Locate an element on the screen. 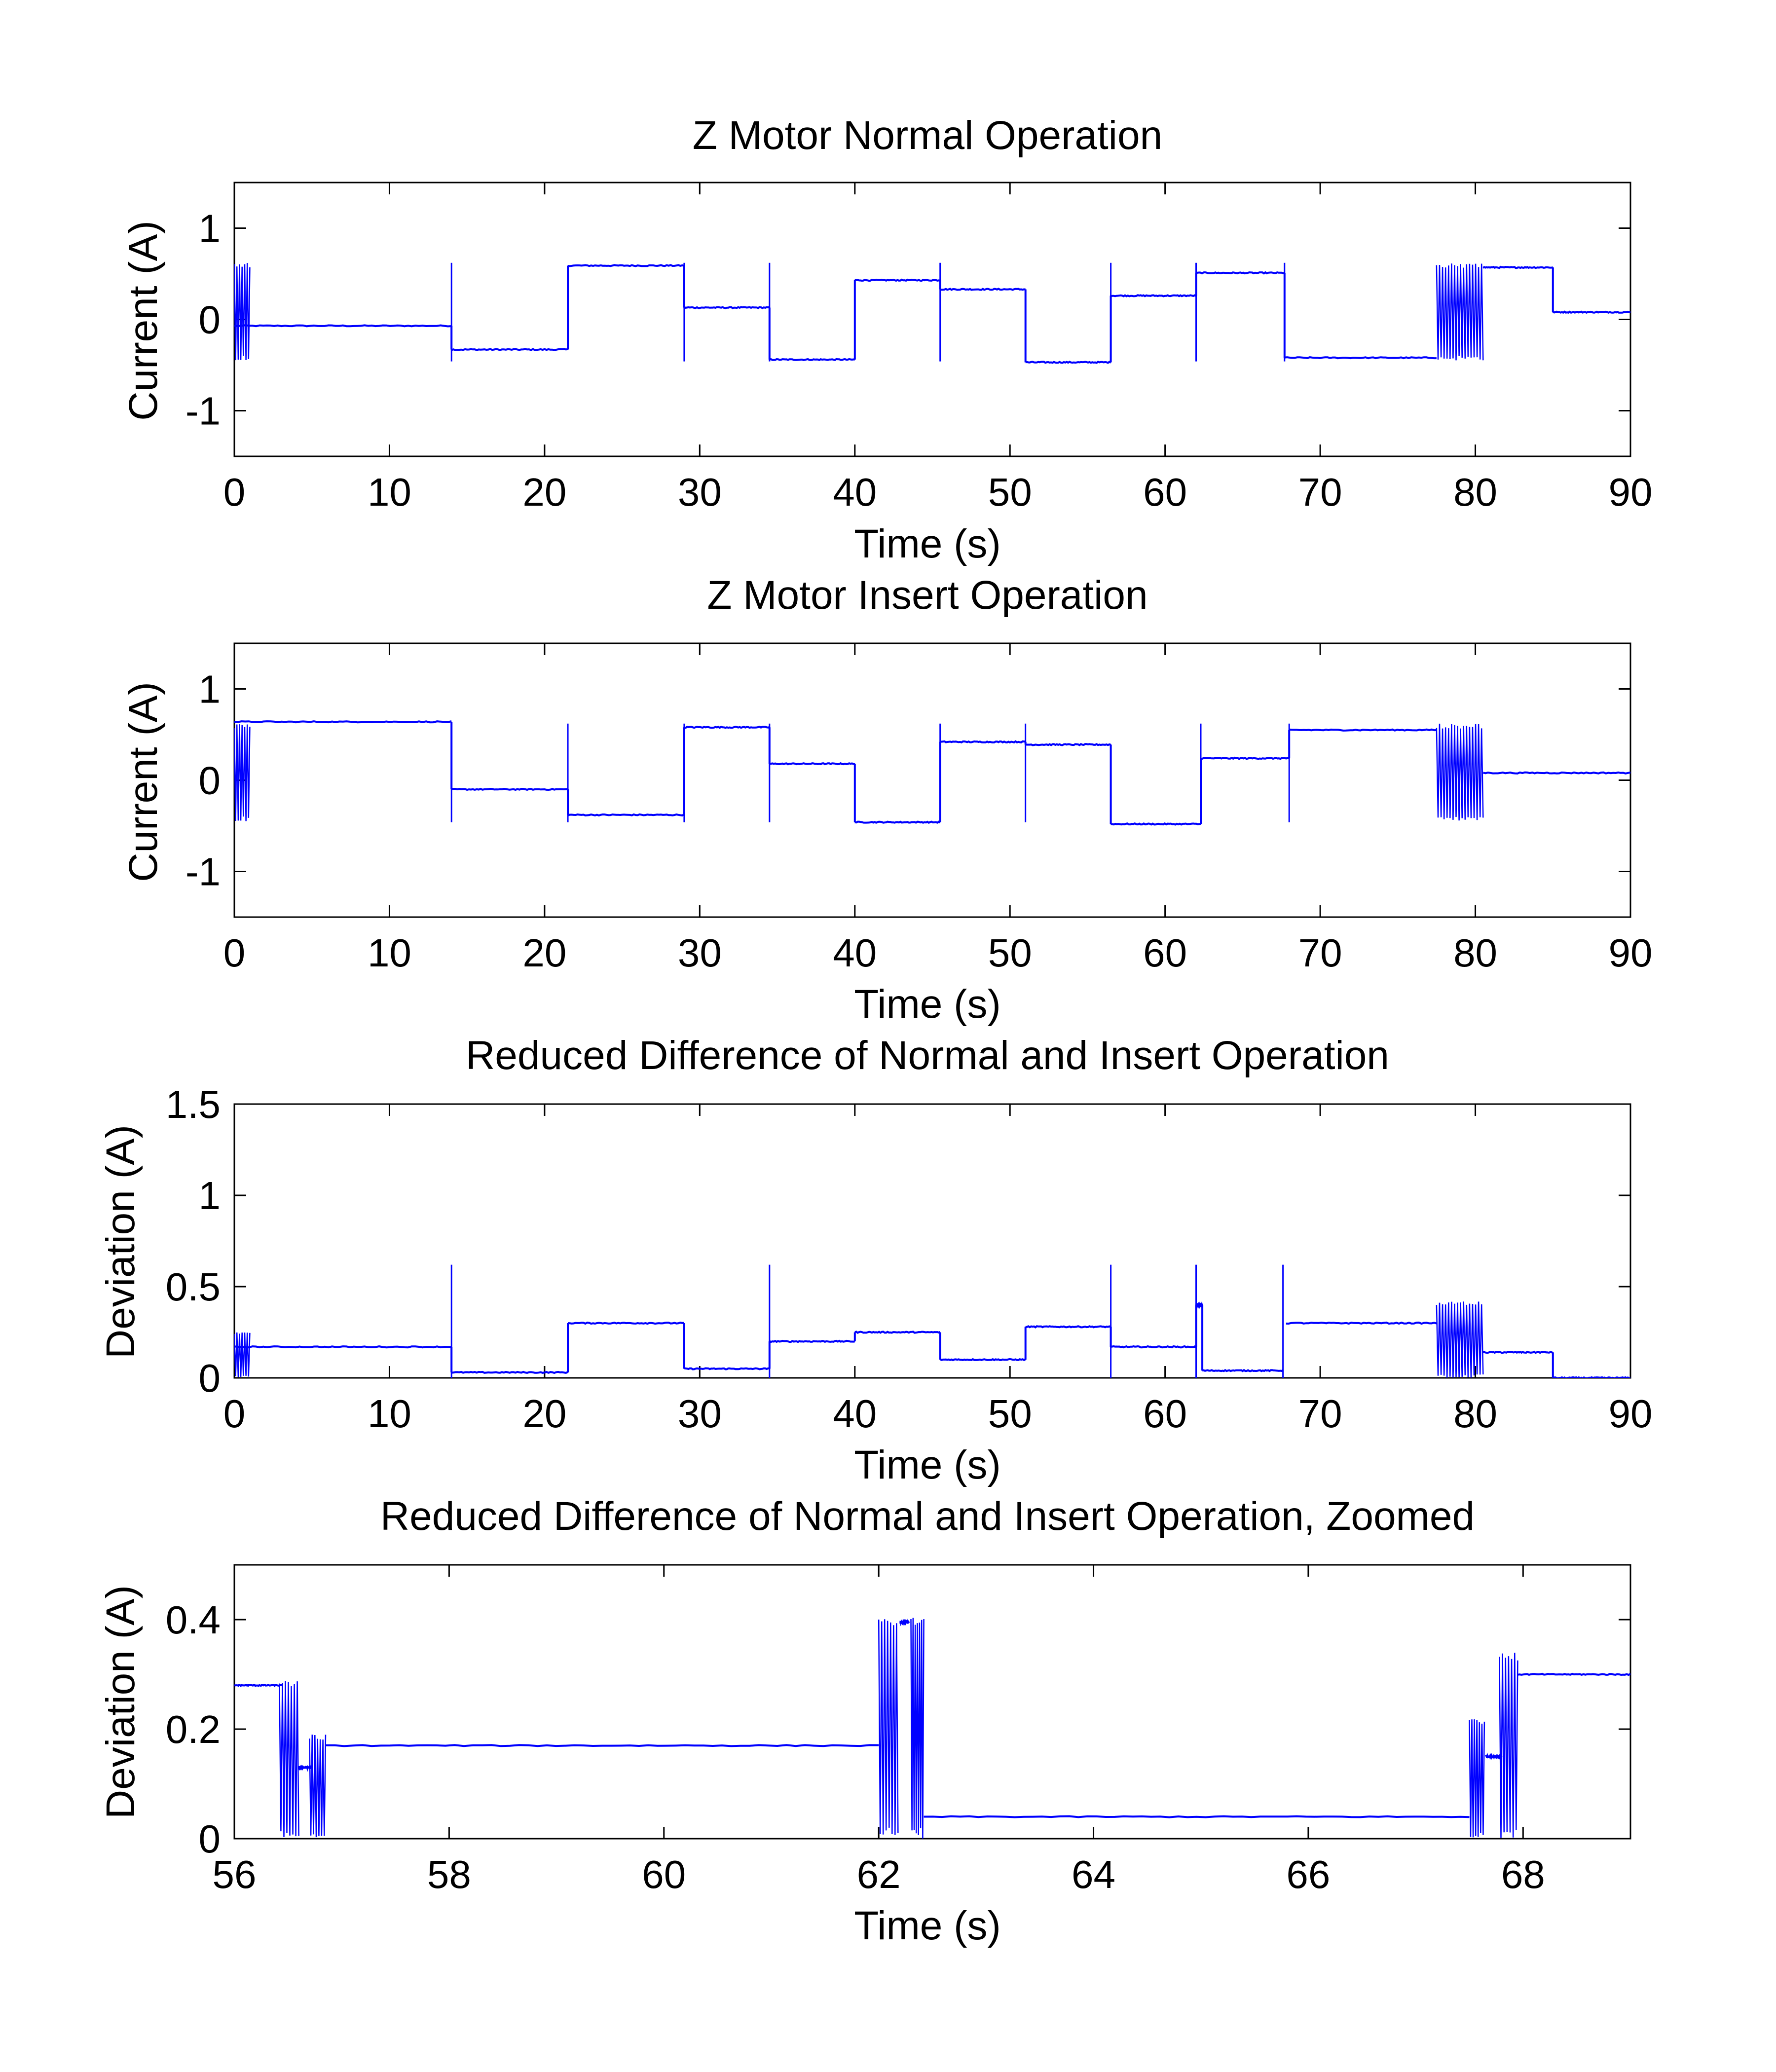  x-axis-label-1: Time (s) is located at coordinates (928, 544).